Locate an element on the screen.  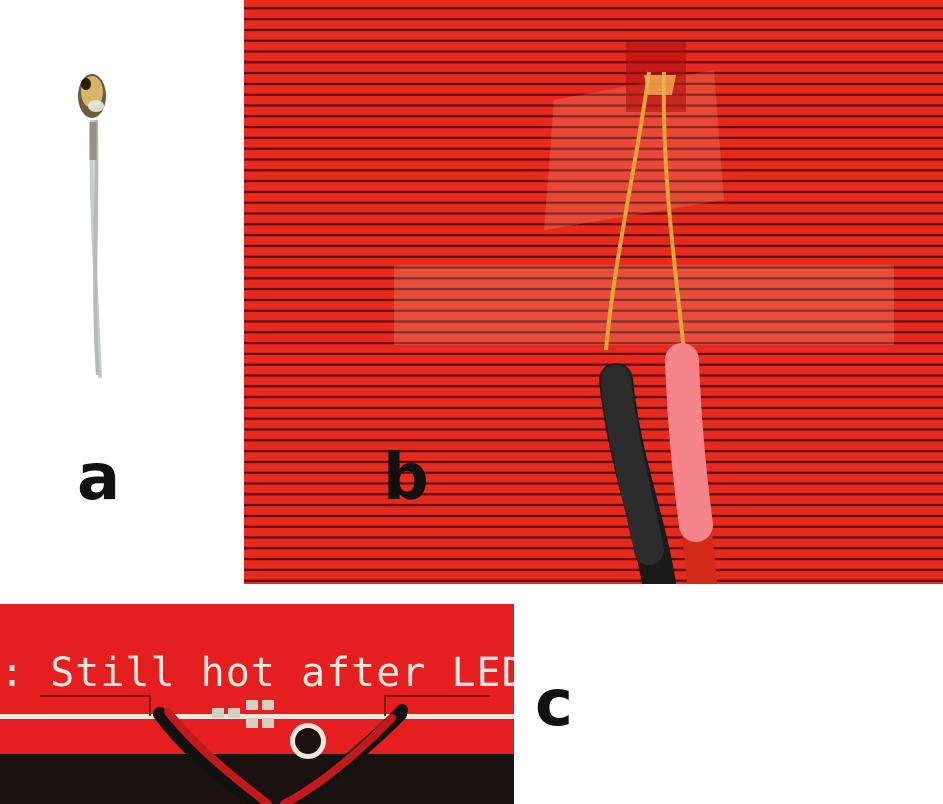
panel-label-c: c is located at coordinates (554, 704).